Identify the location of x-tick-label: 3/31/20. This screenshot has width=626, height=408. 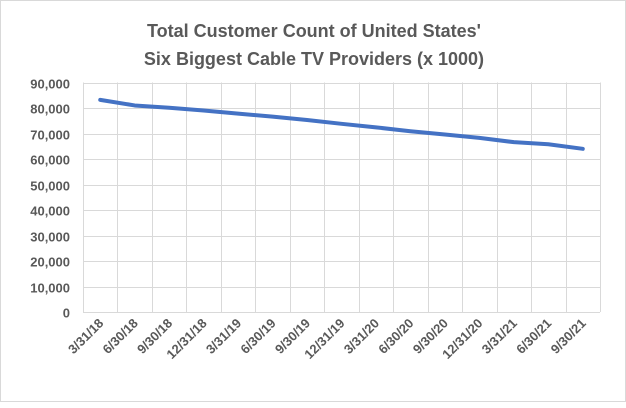
(361, 336).